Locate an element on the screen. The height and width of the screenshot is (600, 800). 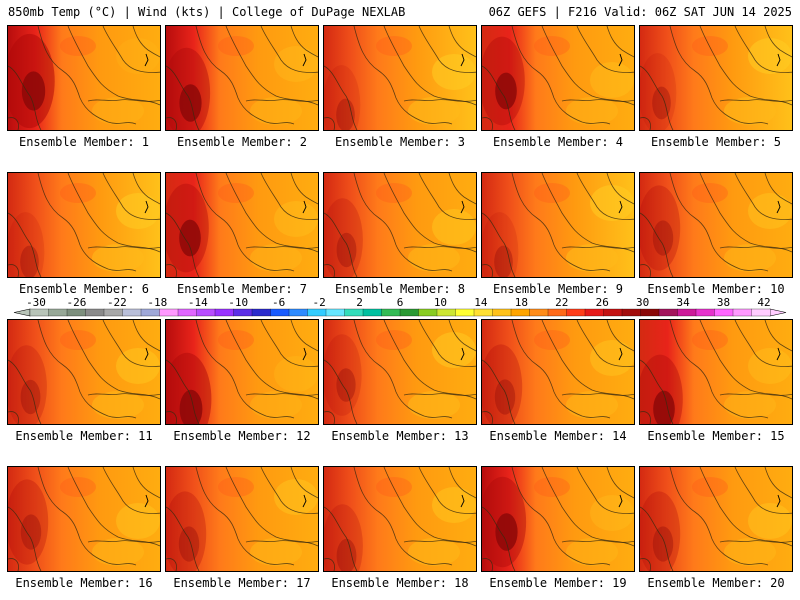
colorbar-tick-label: 34 is located at coordinates (683, 303).